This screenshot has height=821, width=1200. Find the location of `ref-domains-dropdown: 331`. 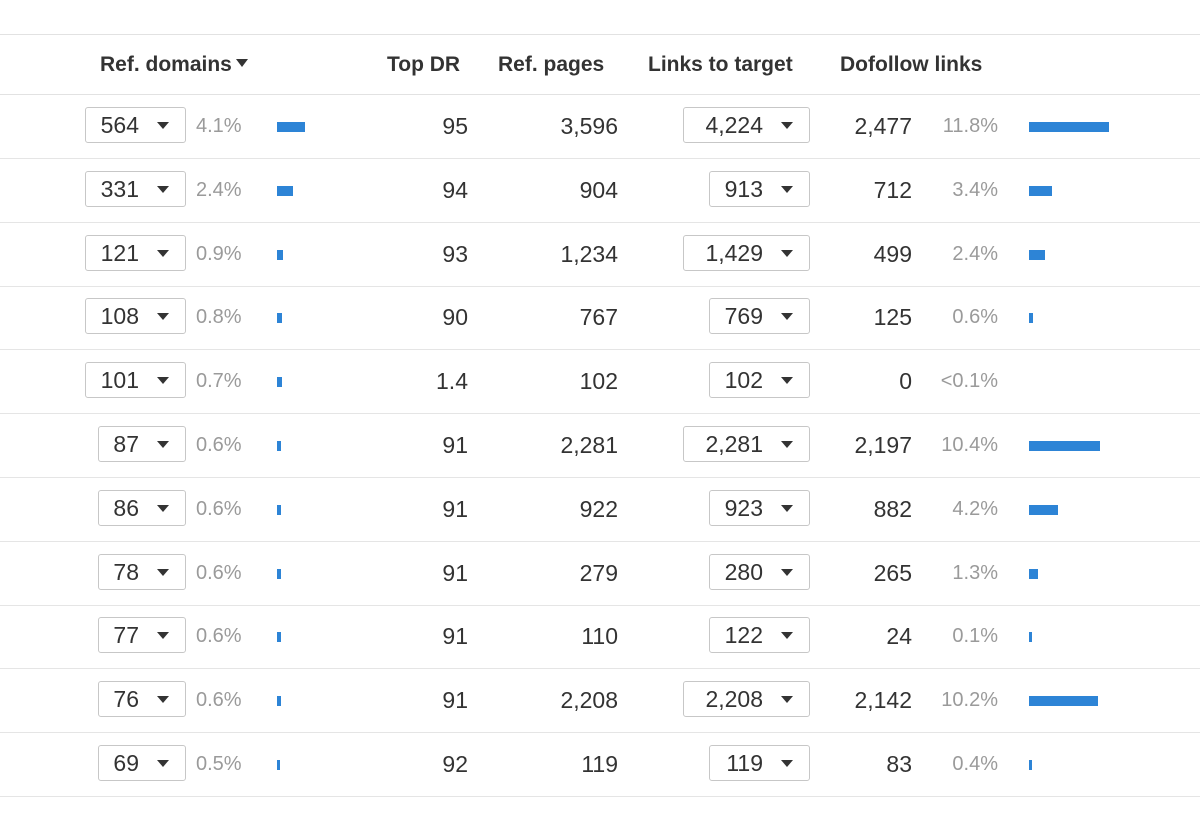

ref-domains-dropdown: 331 is located at coordinates (135, 188).